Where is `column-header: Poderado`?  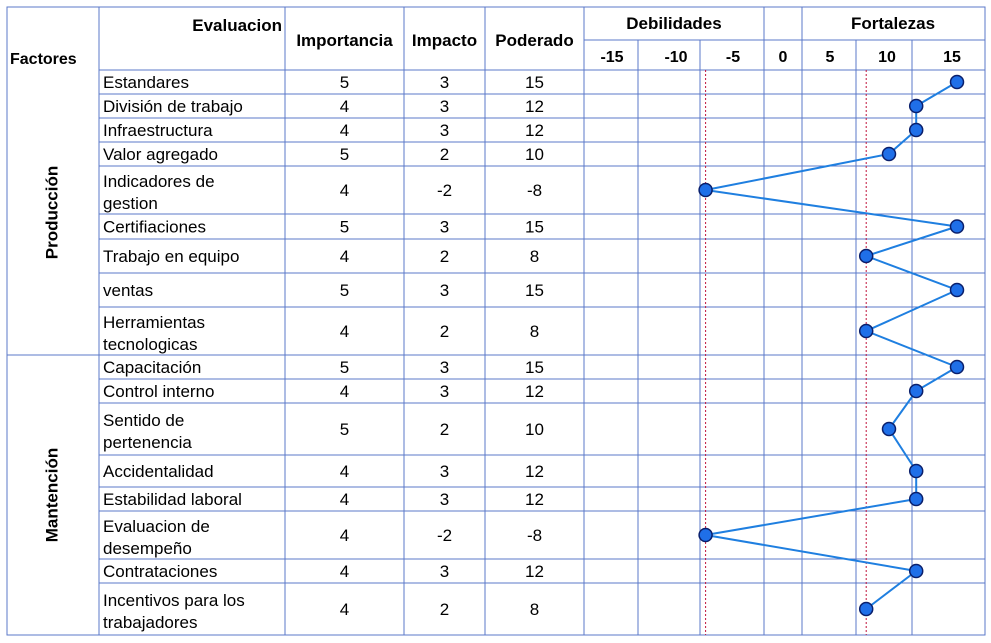 column-header: Poderado is located at coordinates (534, 40).